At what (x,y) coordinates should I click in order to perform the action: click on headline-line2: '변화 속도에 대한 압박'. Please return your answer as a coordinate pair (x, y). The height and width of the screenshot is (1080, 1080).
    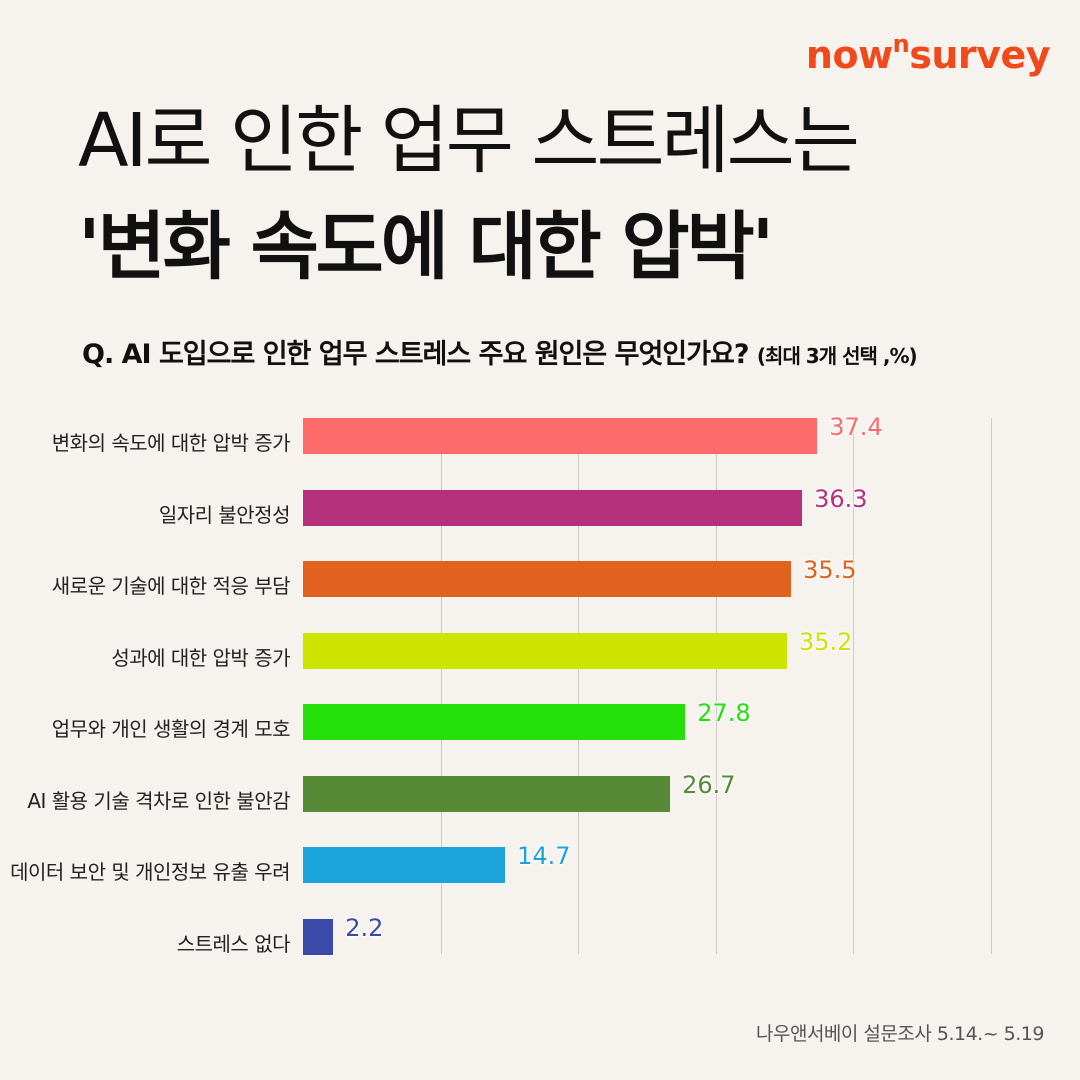
    Looking at the image, I should click on (426, 247).